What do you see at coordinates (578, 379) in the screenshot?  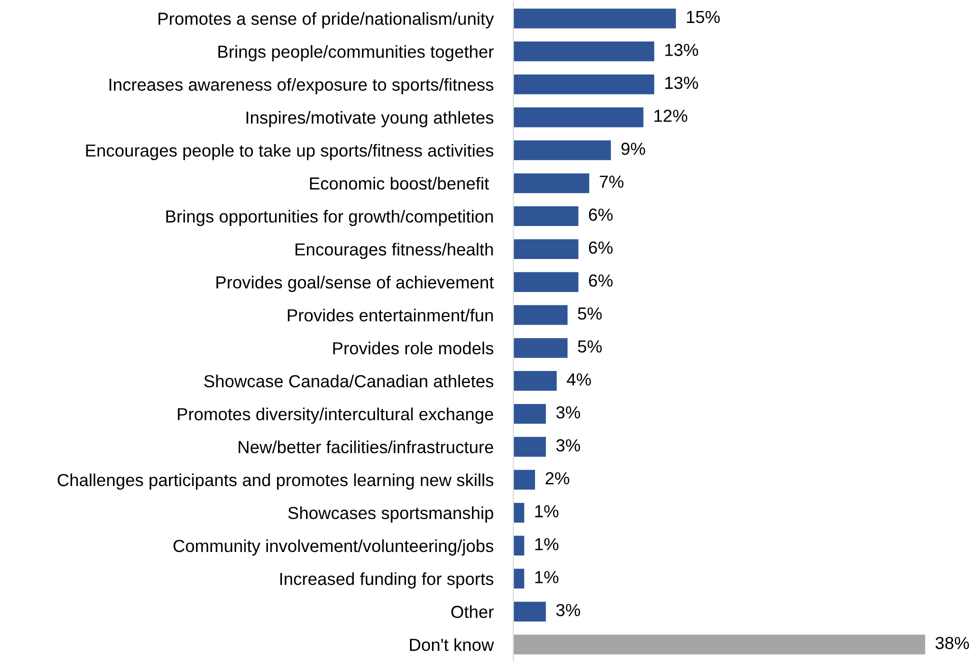 I see `data-label: 4%` at bounding box center [578, 379].